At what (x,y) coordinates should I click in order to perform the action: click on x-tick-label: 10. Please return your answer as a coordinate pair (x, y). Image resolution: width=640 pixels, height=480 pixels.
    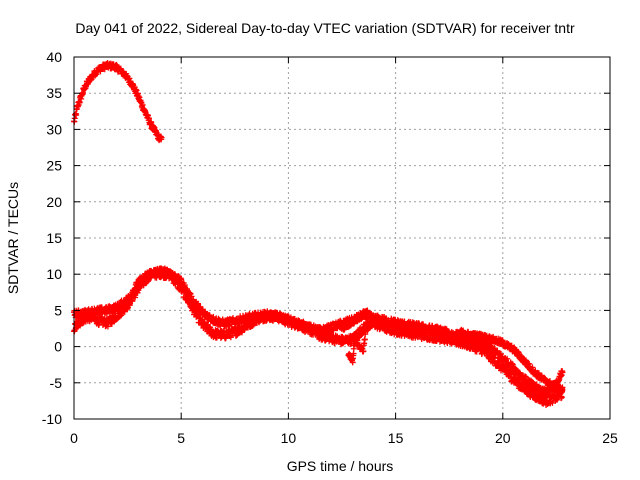
    Looking at the image, I should click on (289, 438).